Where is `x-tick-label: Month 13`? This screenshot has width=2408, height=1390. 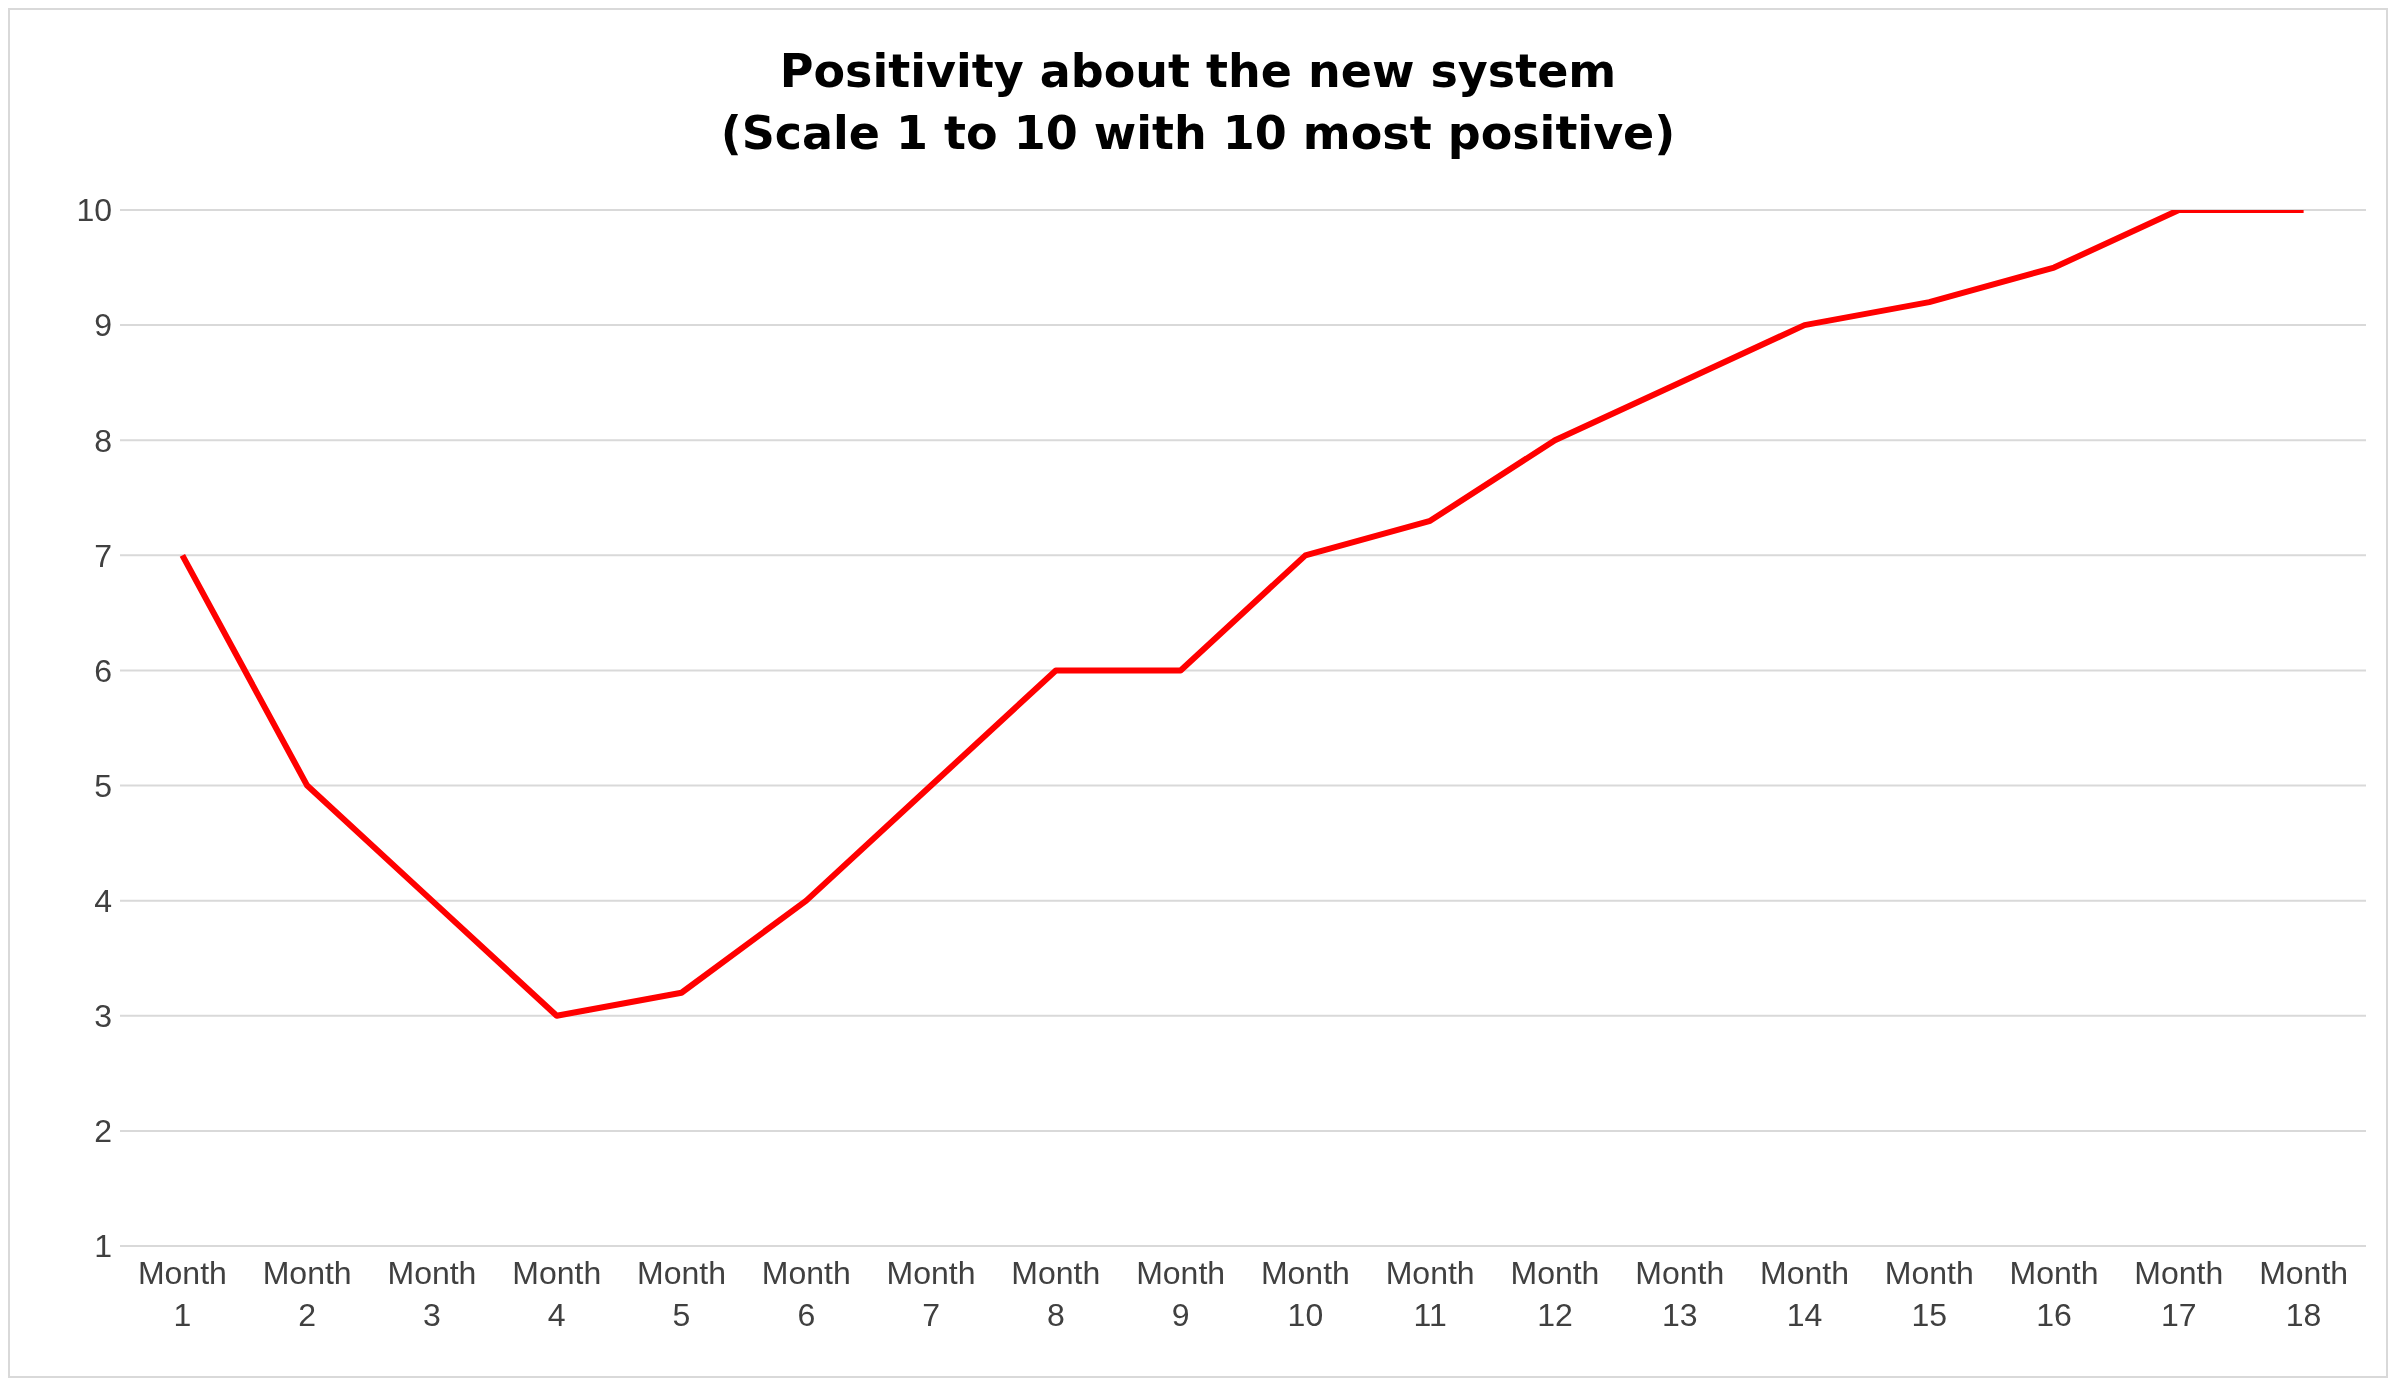
x-tick-label: Month 13 is located at coordinates (1680, 1294).